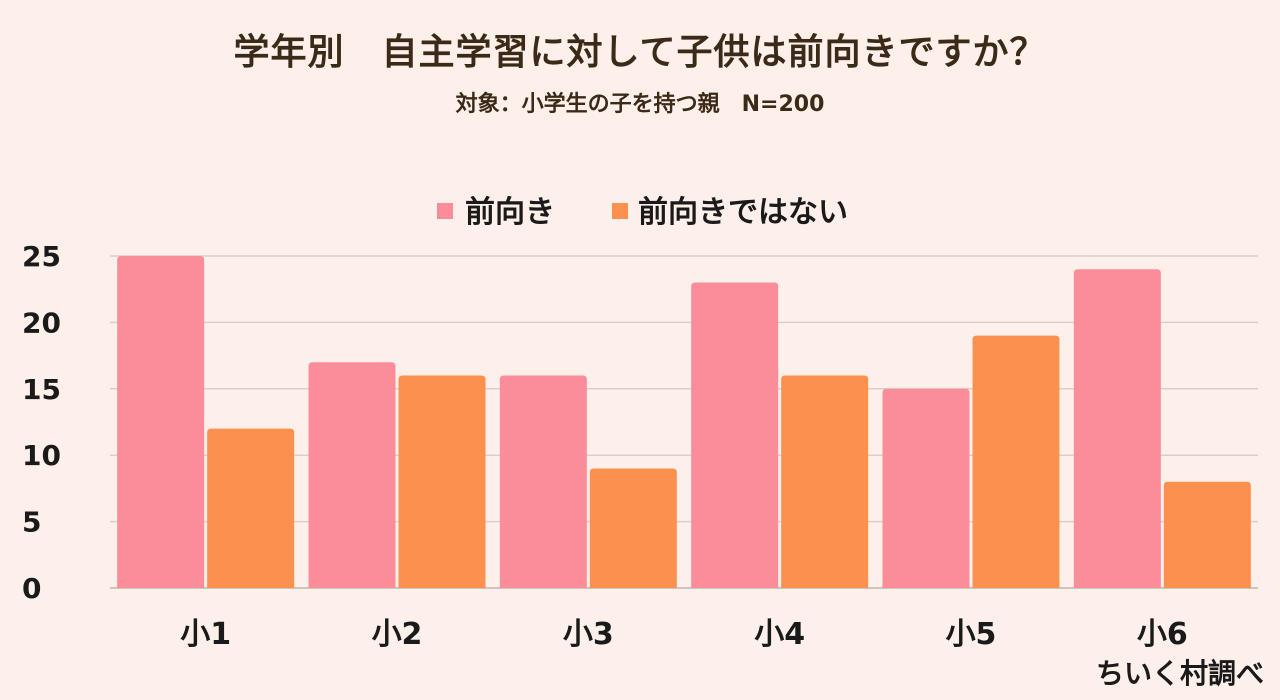  What do you see at coordinates (620, 211) in the screenshot?
I see `legend-swatch-negative` at bounding box center [620, 211].